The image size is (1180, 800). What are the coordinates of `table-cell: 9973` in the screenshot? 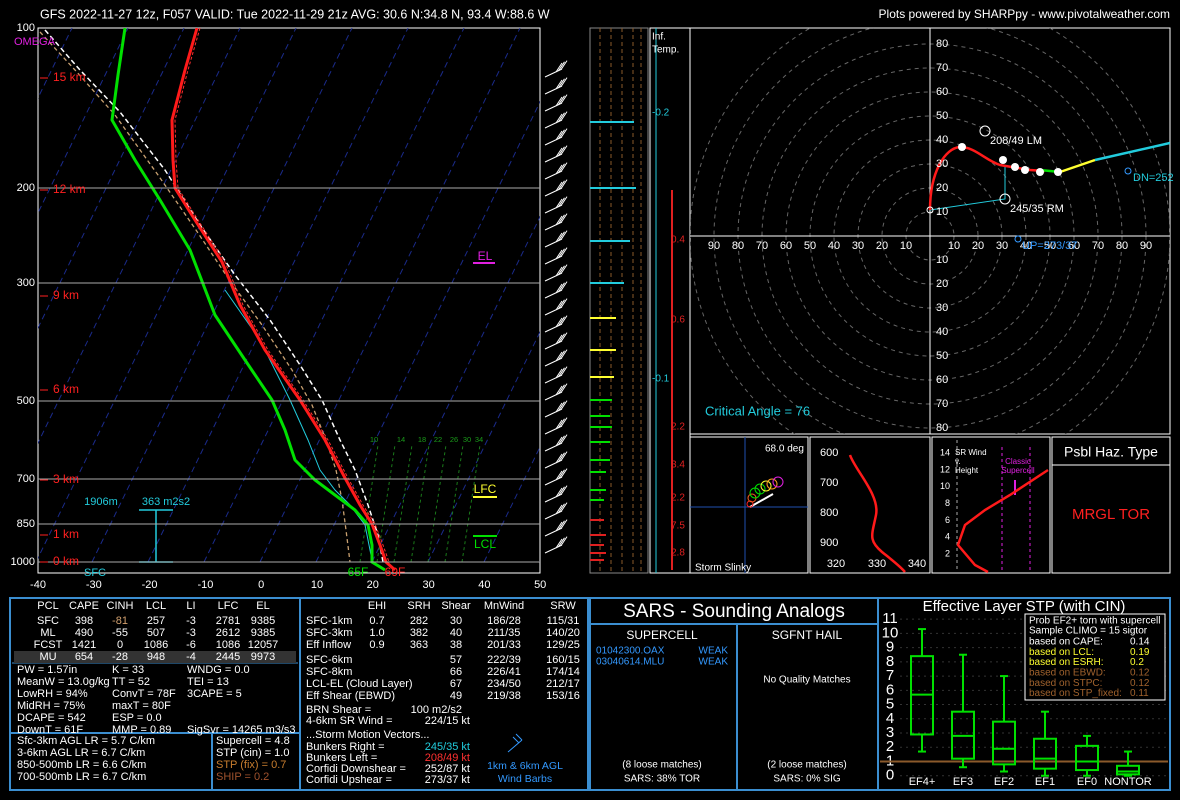 It's located at (263, 657).